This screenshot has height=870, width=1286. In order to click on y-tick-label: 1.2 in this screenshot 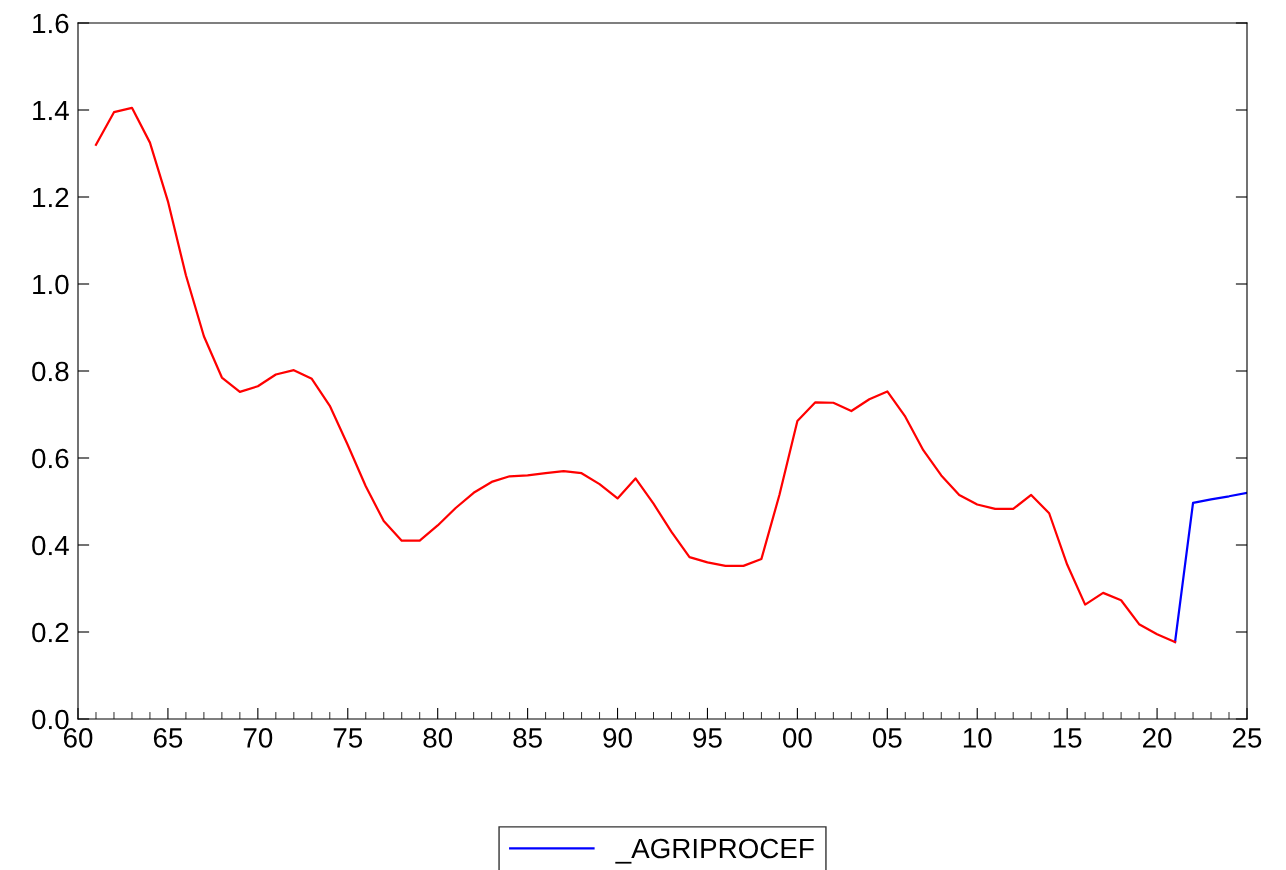, I will do `click(51, 197)`.